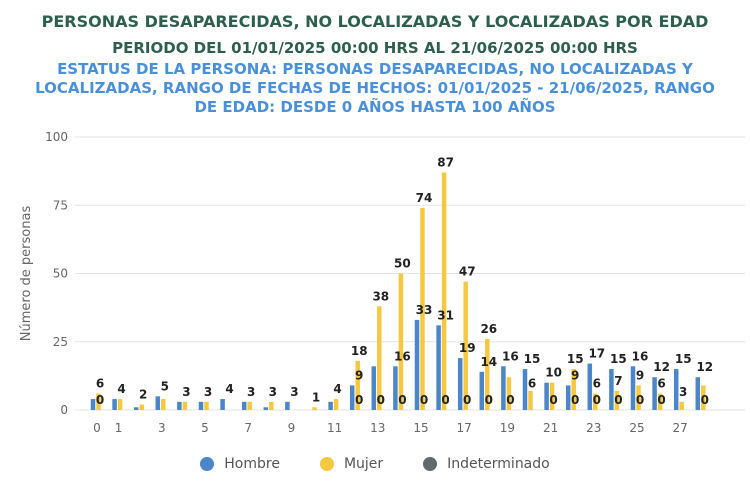 This screenshot has width=750, height=500. Describe the element at coordinates (680, 428) in the screenshot. I see `x-tick-label: 27` at that location.